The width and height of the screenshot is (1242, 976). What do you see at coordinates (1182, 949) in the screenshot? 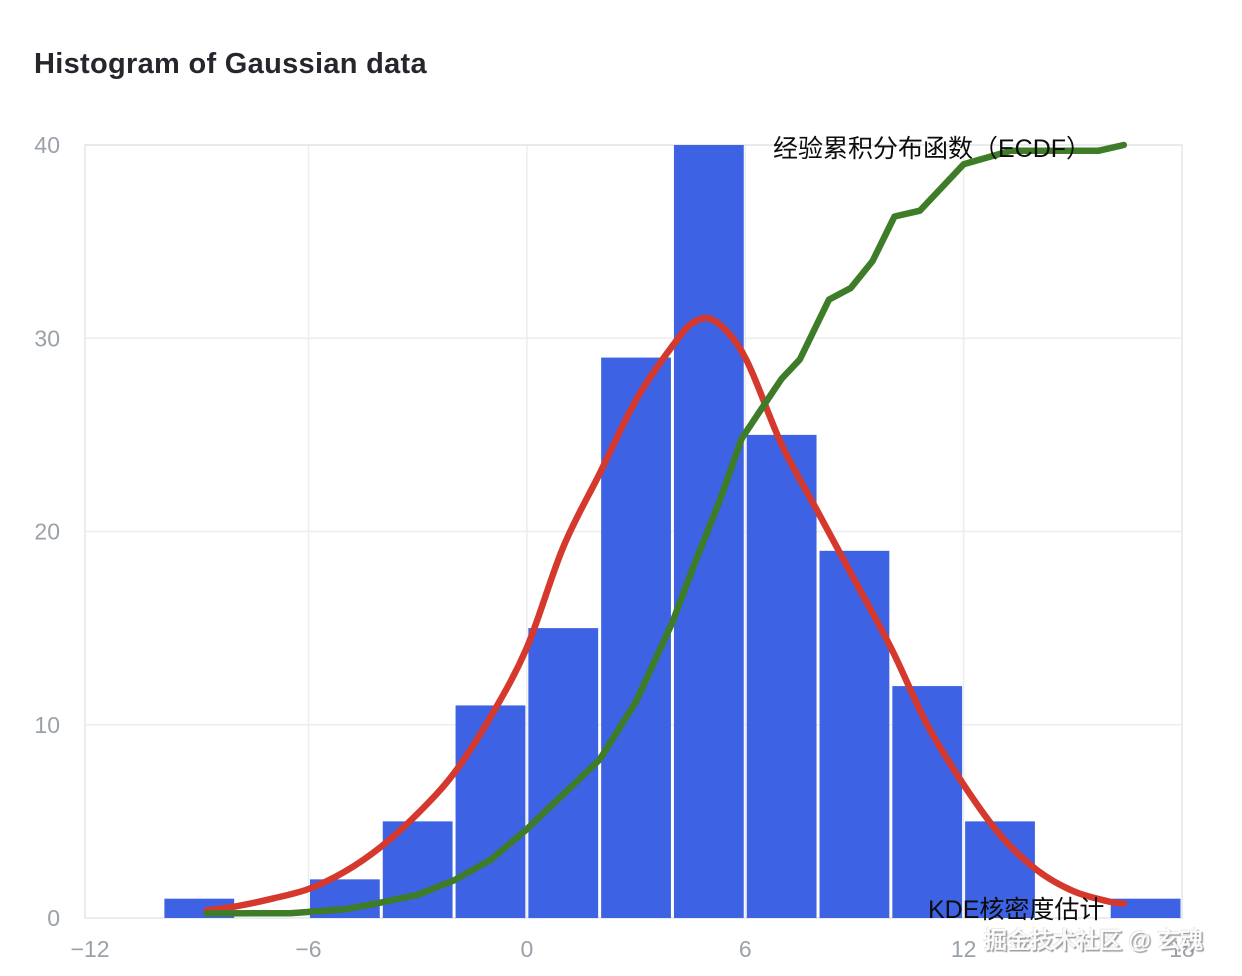
I see `x-tick-label: 18` at bounding box center [1182, 949].